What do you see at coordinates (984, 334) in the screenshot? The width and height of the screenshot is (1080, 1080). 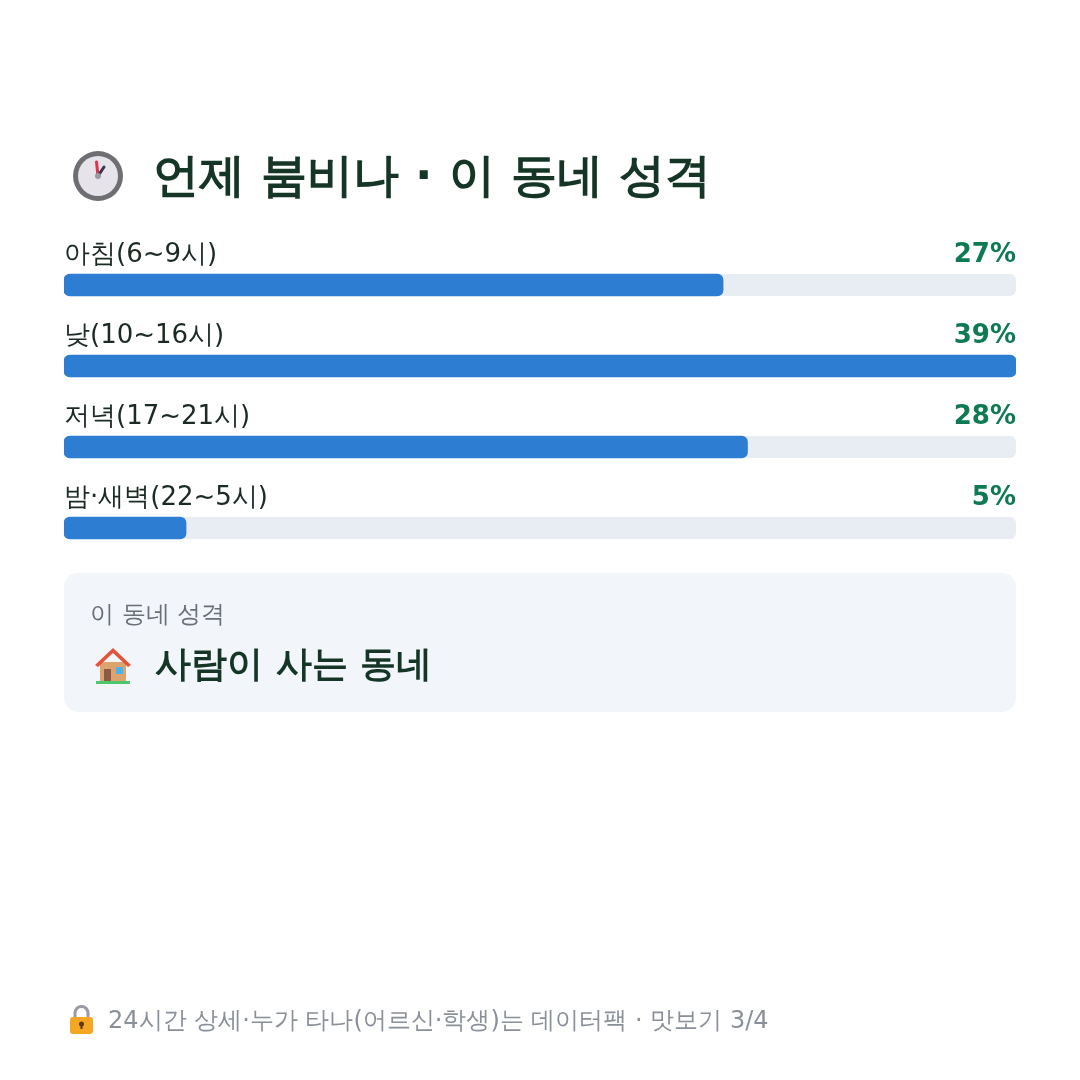 I see `data-label: 39%` at bounding box center [984, 334].